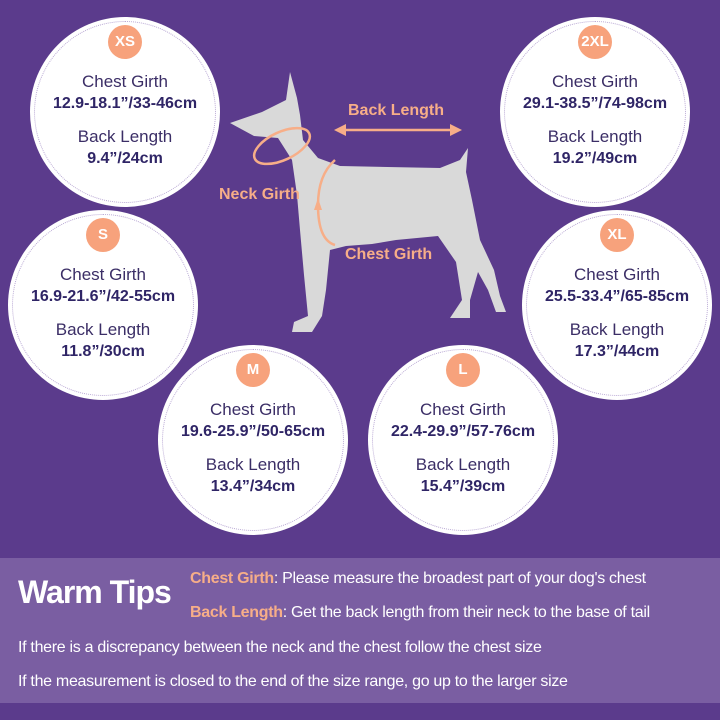 This screenshot has height=720, width=720. I want to click on chest-value: 29.1-38.5”/74-98cm, so click(595, 103).